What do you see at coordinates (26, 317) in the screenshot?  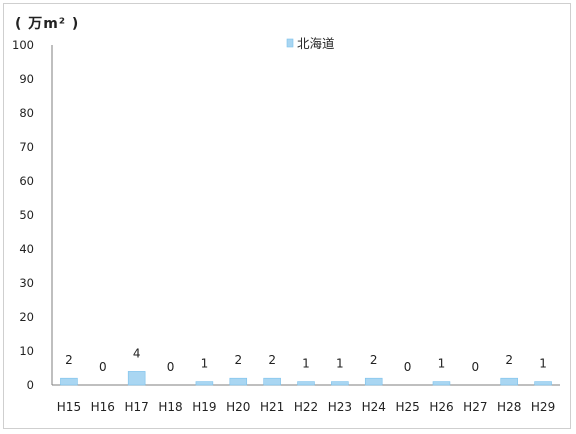 I see `y-tick-label: 20` at bounding box center [26, 317].